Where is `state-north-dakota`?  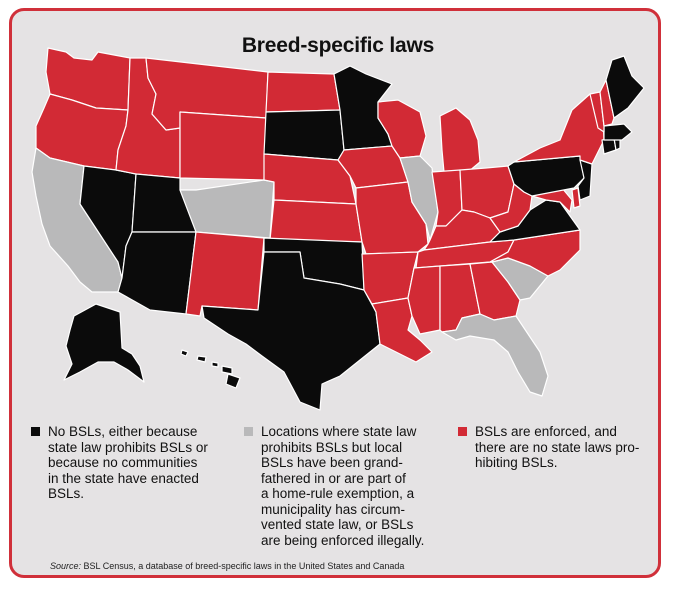 state-north-dakota is located at coordinates (303, 92).